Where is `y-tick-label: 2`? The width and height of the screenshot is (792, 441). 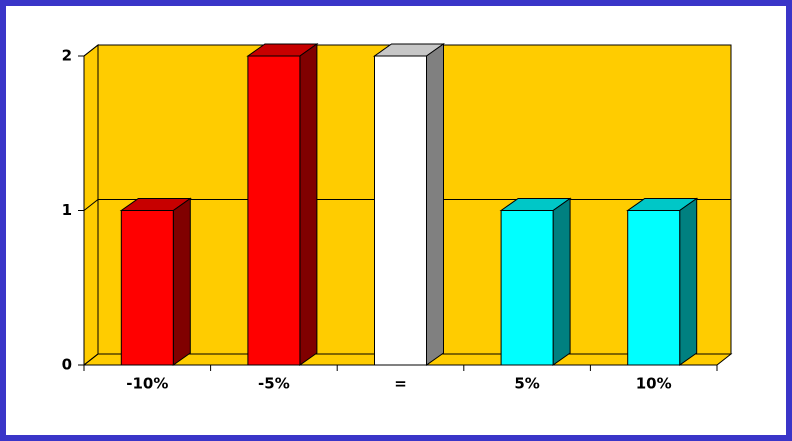 y-tick-label: 2 is located at coordinates (67, 56).